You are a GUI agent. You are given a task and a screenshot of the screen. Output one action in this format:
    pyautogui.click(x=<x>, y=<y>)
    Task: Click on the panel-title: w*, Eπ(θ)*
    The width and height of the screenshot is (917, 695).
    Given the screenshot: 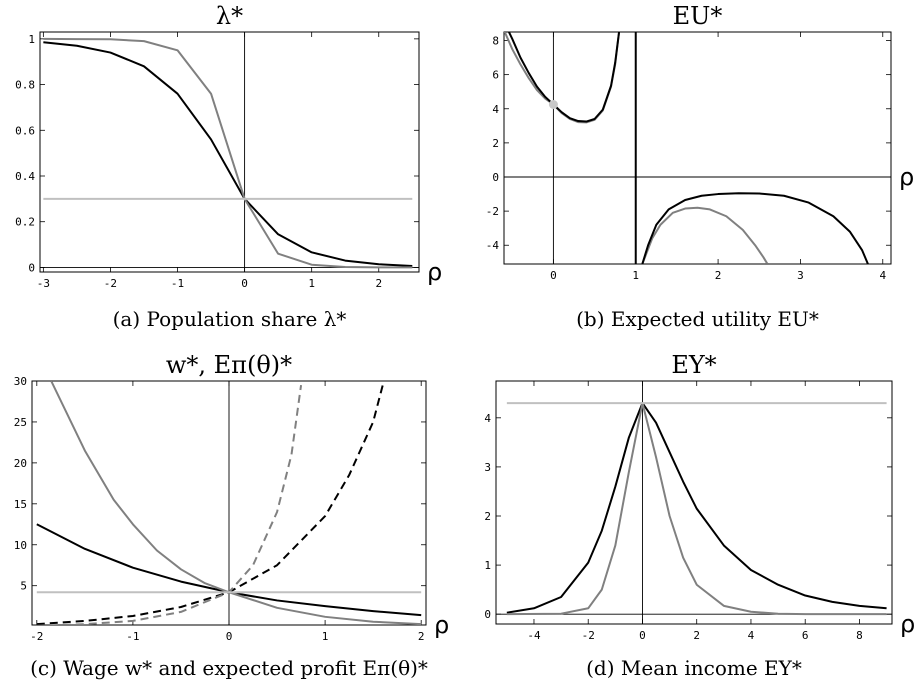 What is the action you would take?
    pyautogui.click(x=229, y=365)
    